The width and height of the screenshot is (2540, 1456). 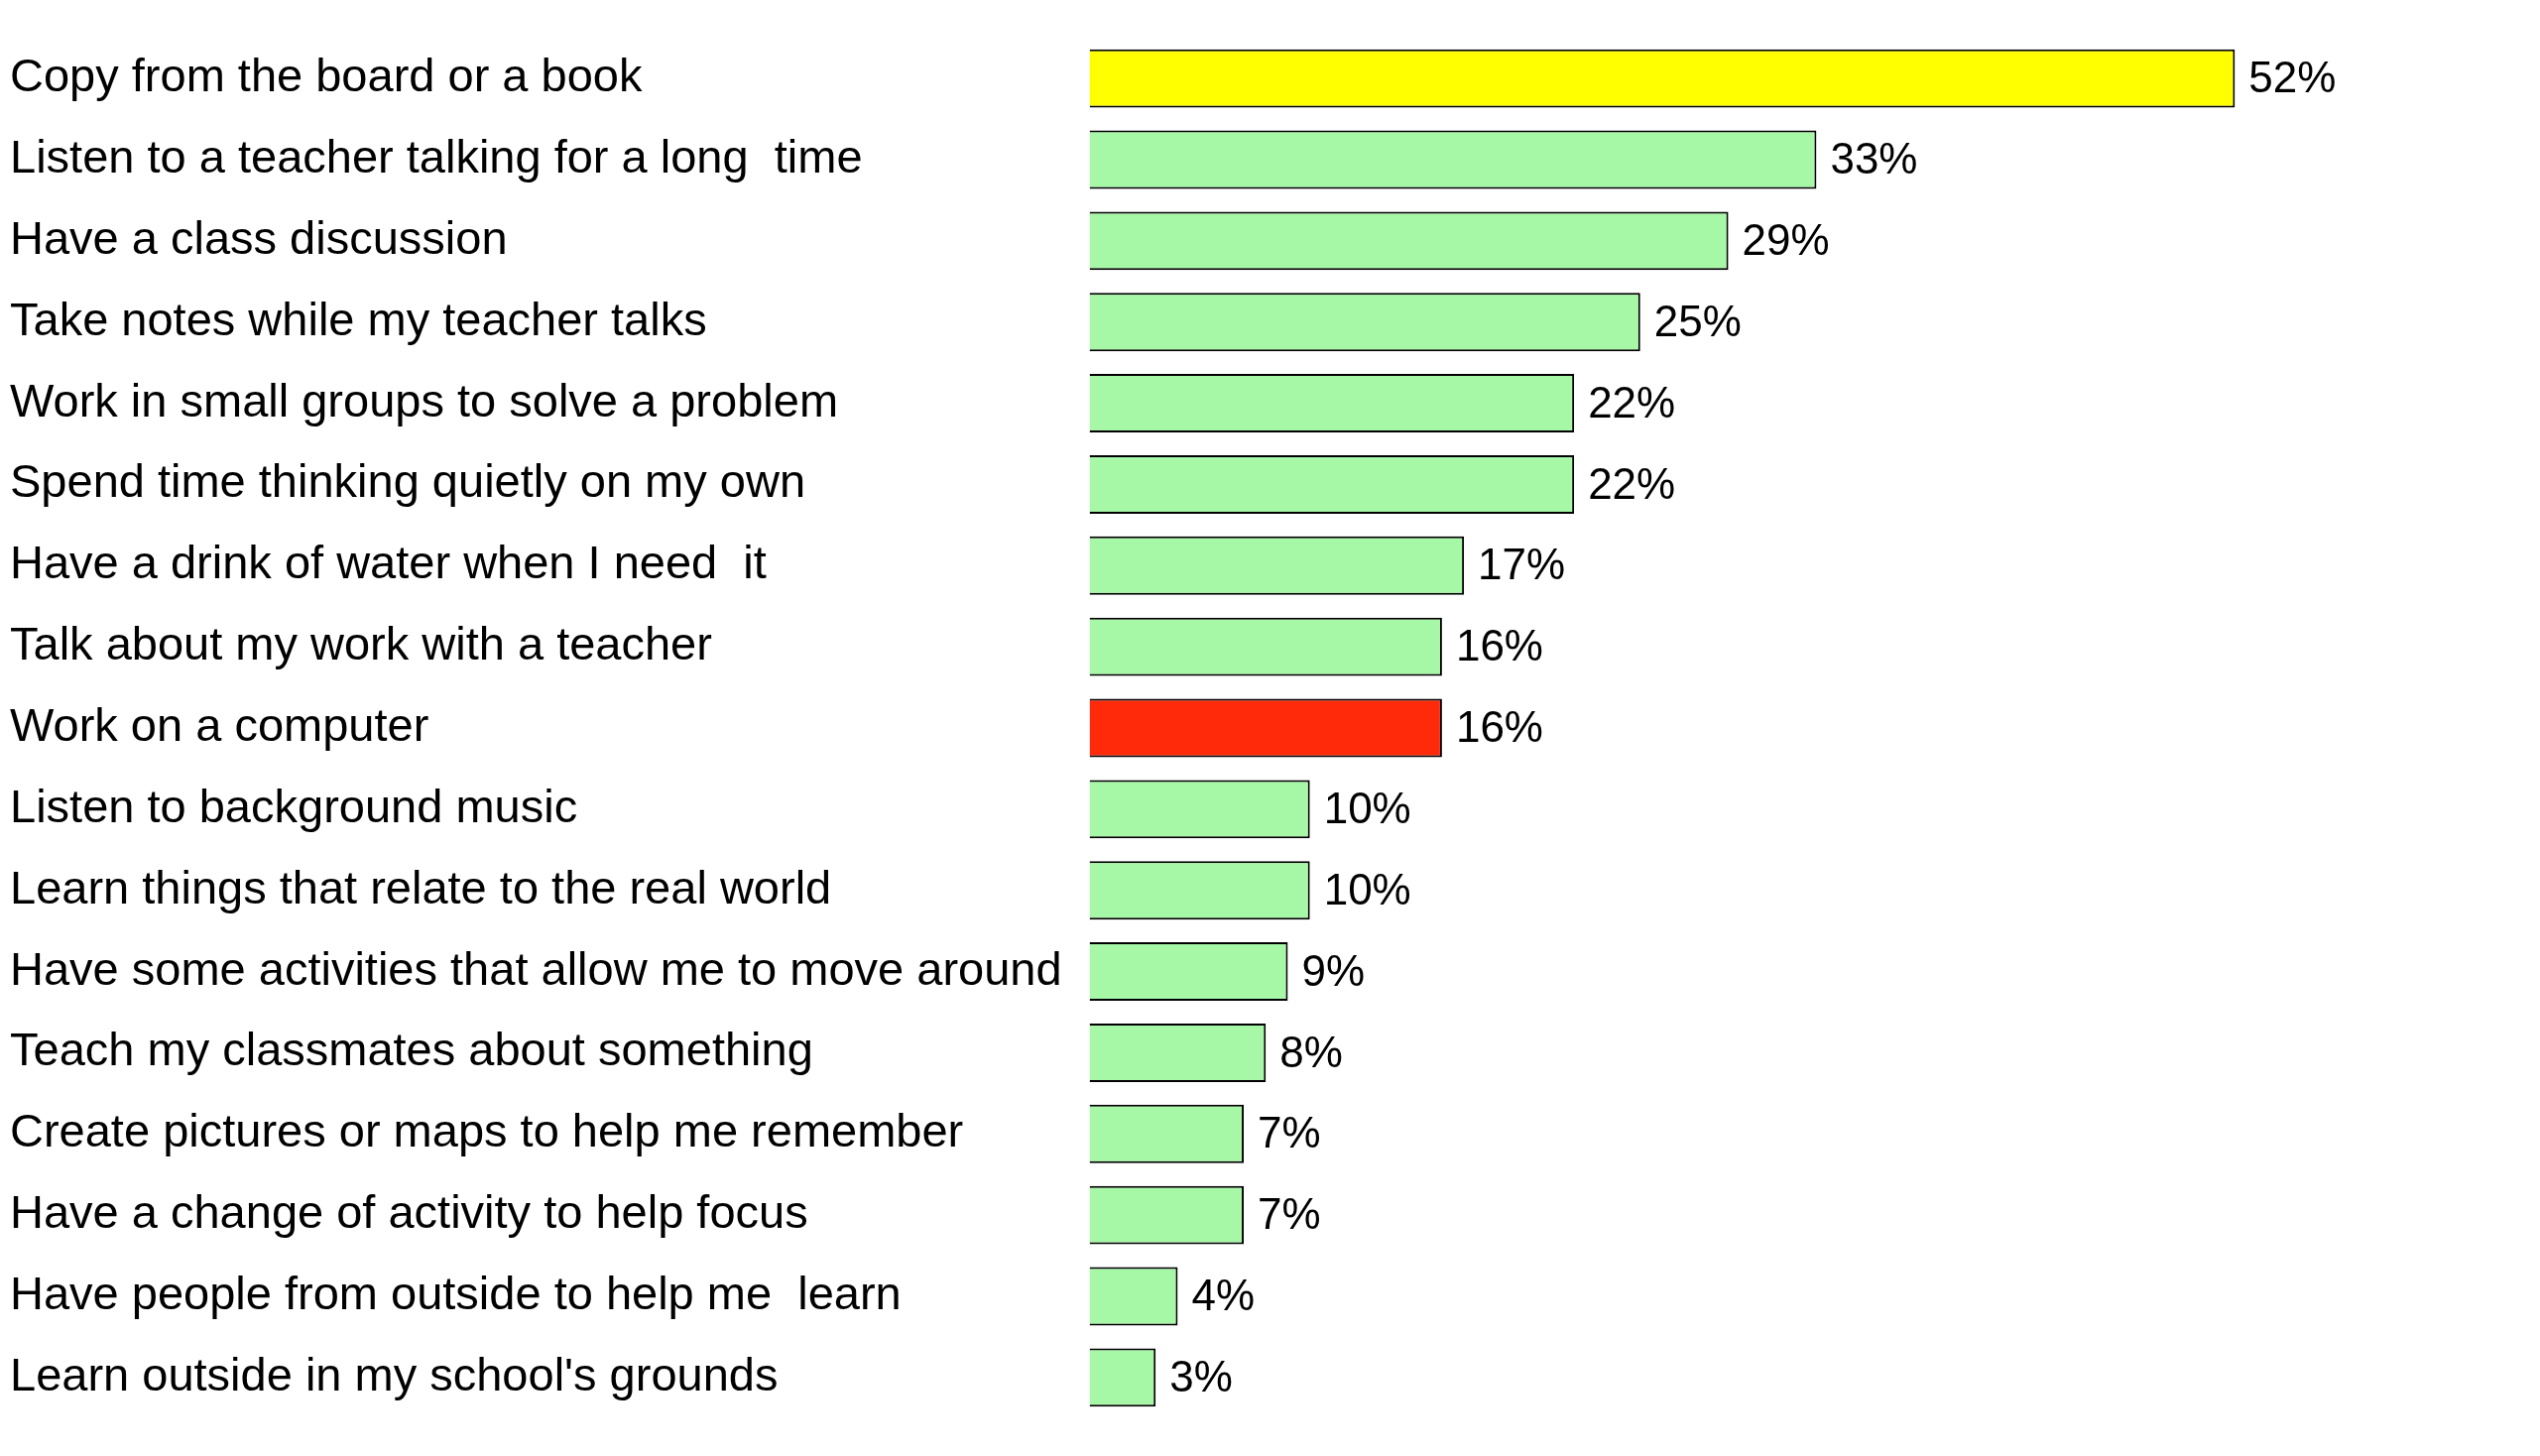 What do you see at coordinates (411, 1049) in the screenshot?
I see `y-tick-label: Teach my classmates about something` at bounding box center [411, 1049].